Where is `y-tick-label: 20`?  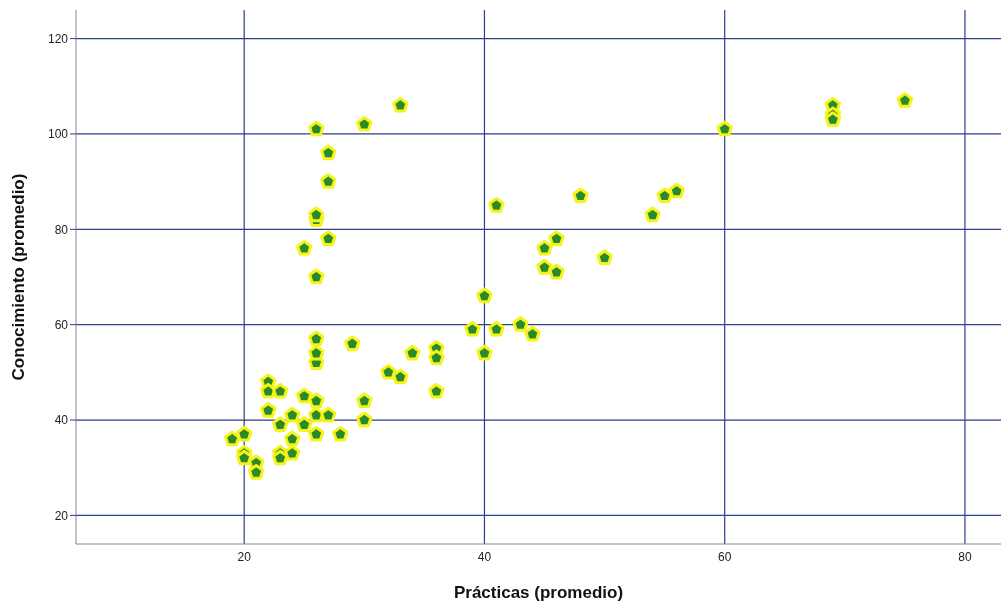
y-tick-label: 20 is located at coordinates (61, 515).